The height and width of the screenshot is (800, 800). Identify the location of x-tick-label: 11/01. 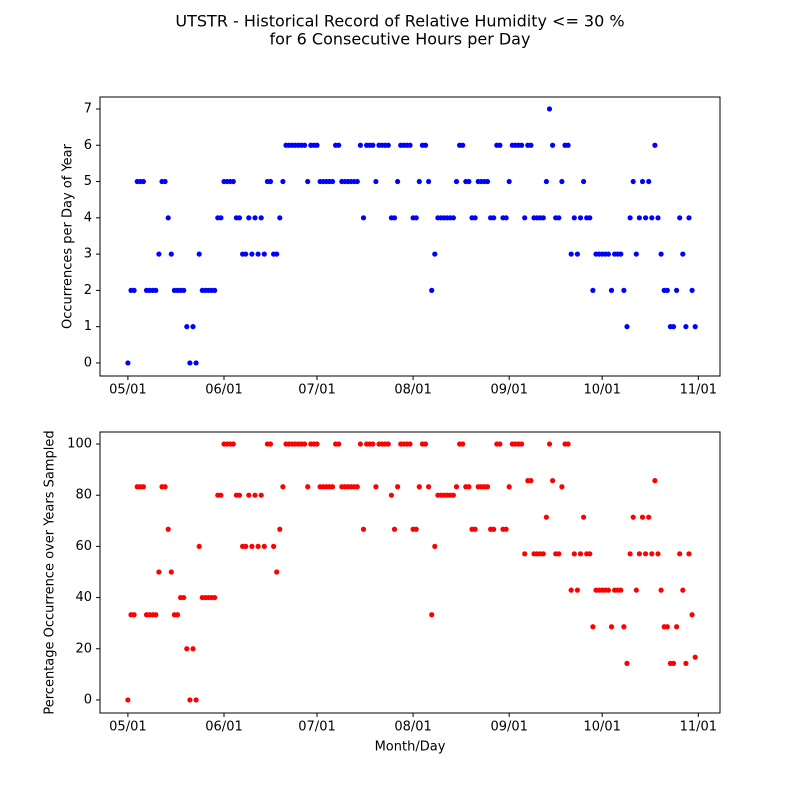
(698, 727).